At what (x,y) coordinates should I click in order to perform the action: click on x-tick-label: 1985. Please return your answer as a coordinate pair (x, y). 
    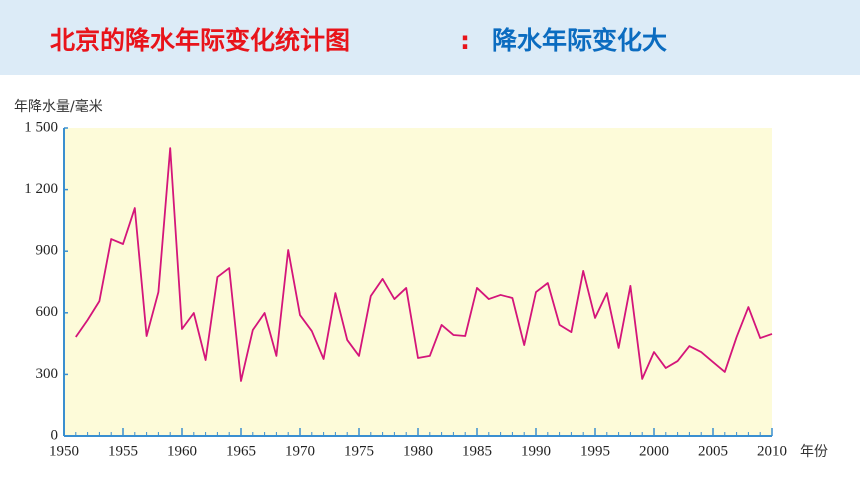
    Looking at the image, I should click on (477, 451).